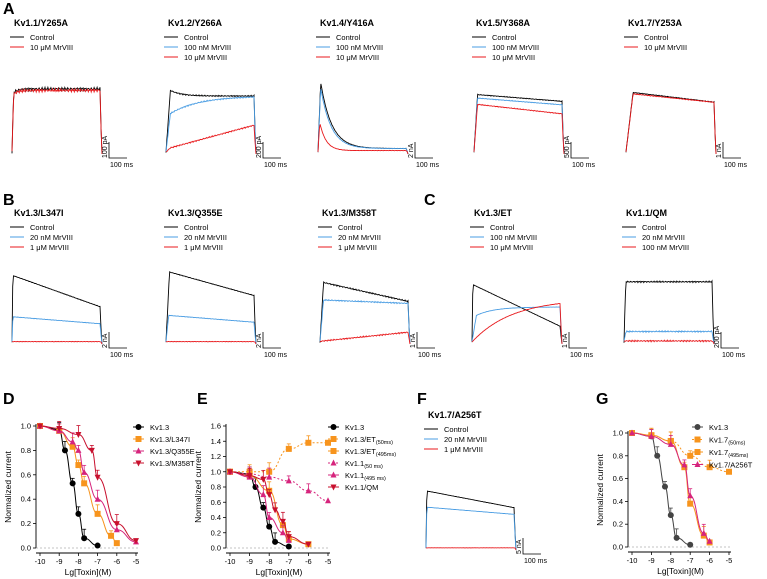 This screenshot has width=767, height=579. What do you see at coordinates (105, 340) in the screenshot?
I see `scale-label-y: 2 nA` at bounding box center [105, 340].